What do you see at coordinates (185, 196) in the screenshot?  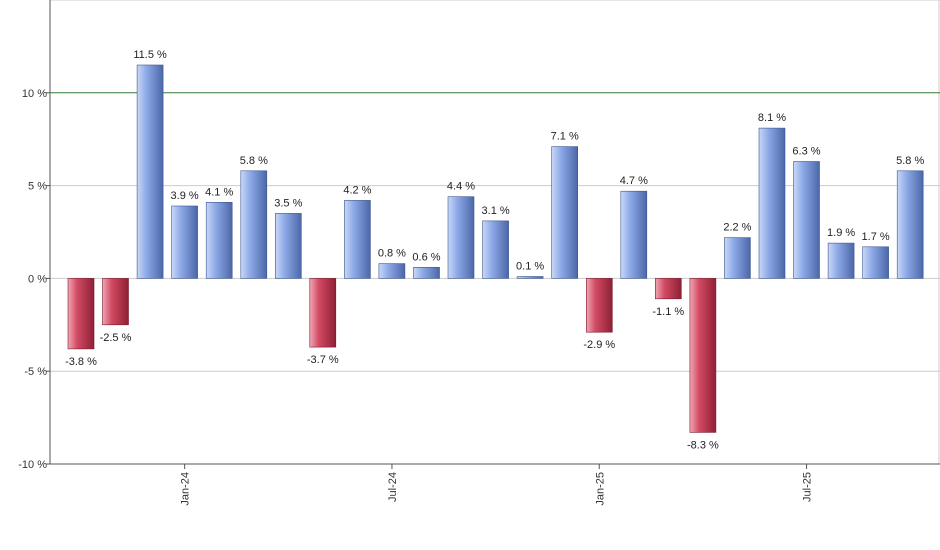 I see `data-label-jan-24: 3.9 %` at bounding box center [185, 196].